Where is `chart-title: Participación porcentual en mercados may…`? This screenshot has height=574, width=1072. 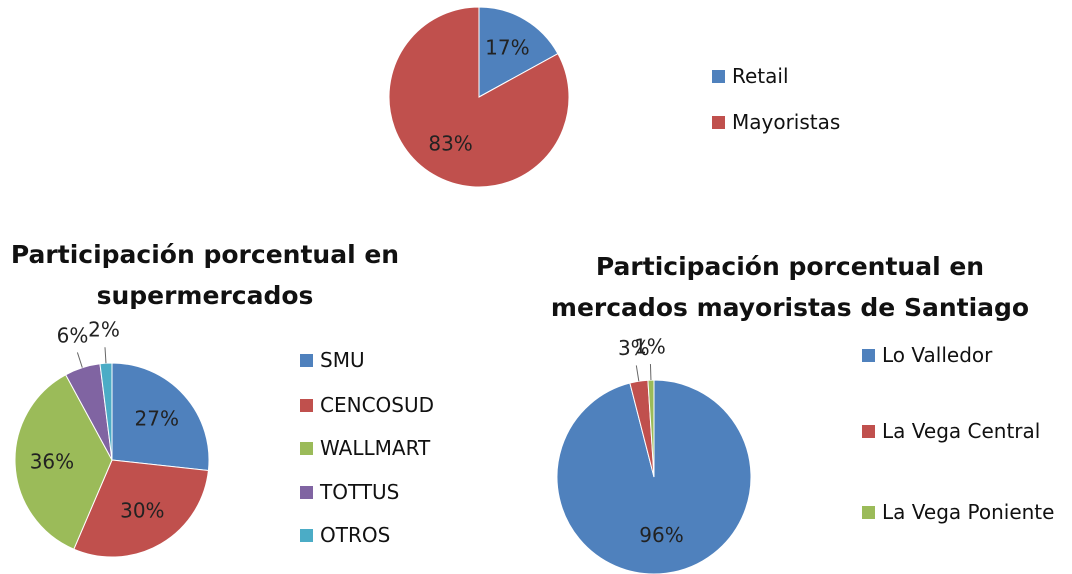 chart-title: Participación porcentual en mercados may… is located at coordinates (790, 287).